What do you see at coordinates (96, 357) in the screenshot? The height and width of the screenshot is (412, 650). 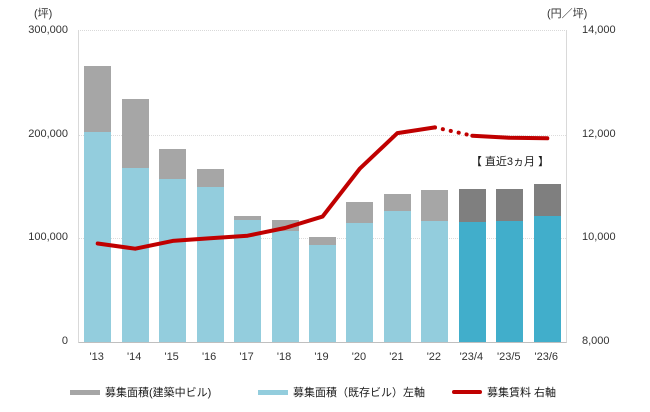 I see `x-axis-label: '13` at bounding box center [96, 357].